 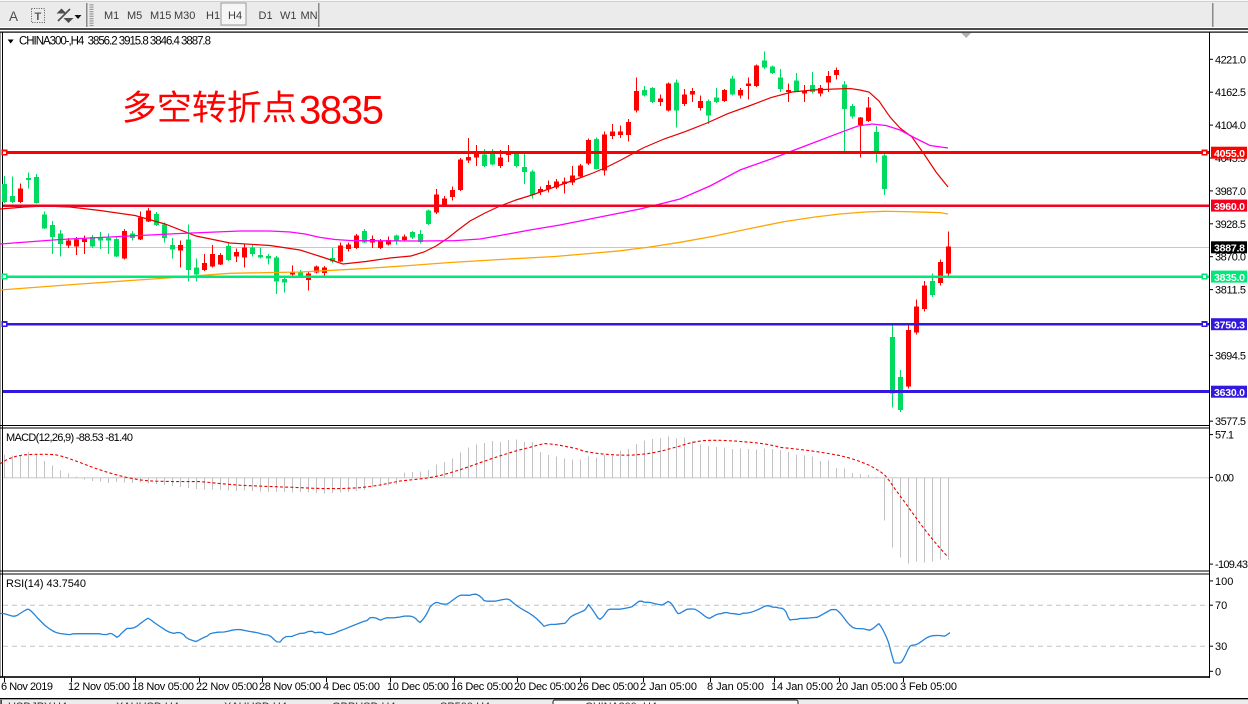 I want to click on svg-text: 18 Nov 05:00, so click(x=163, y=687).